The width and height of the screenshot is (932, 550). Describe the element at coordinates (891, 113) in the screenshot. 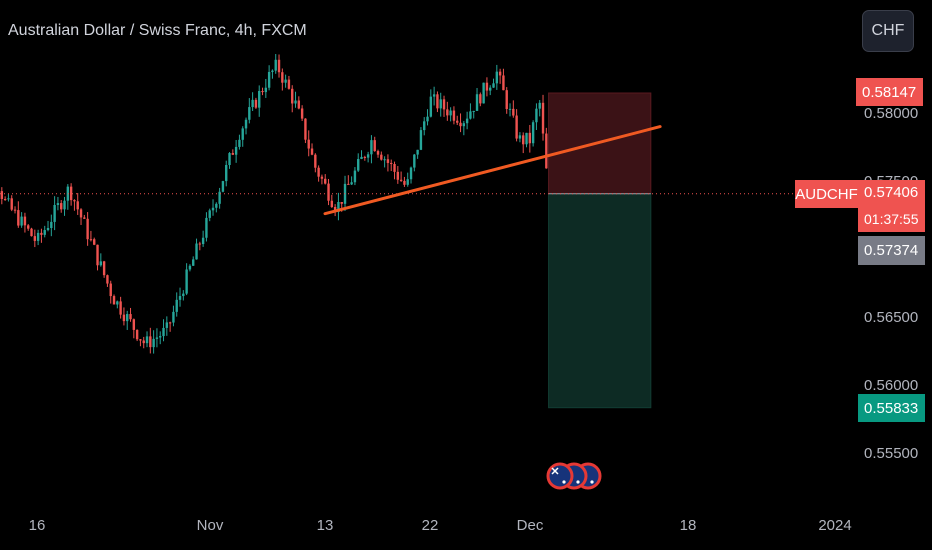

I see `y-tick-label: 0.58000` at that location.